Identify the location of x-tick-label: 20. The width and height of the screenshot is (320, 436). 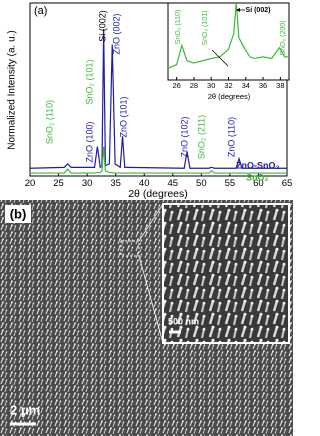
(30, 183).